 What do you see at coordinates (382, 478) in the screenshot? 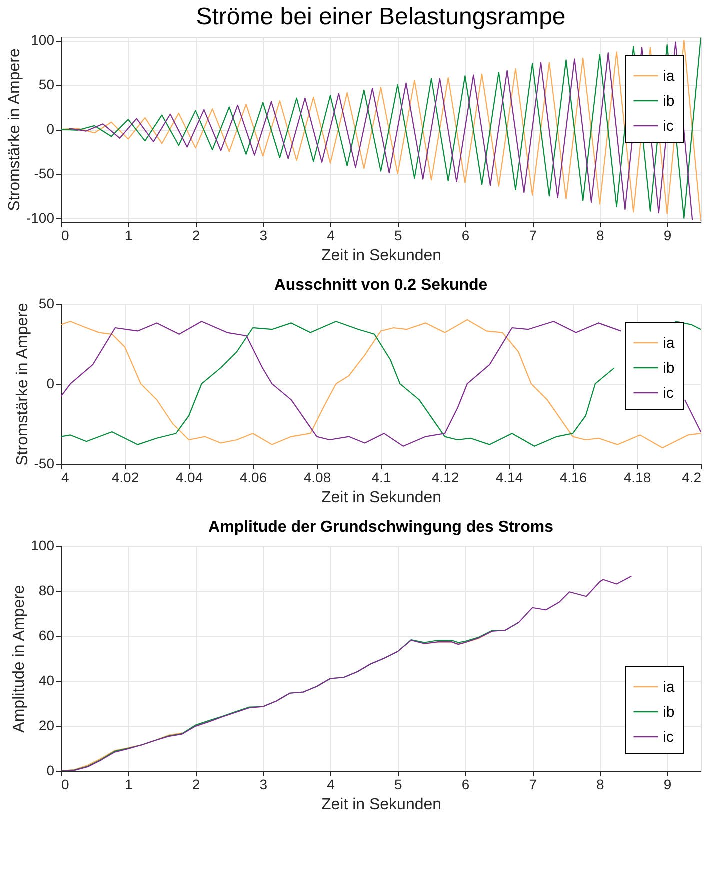
I see `x-tick-label: 4.1` at bounding box center [382, 478].